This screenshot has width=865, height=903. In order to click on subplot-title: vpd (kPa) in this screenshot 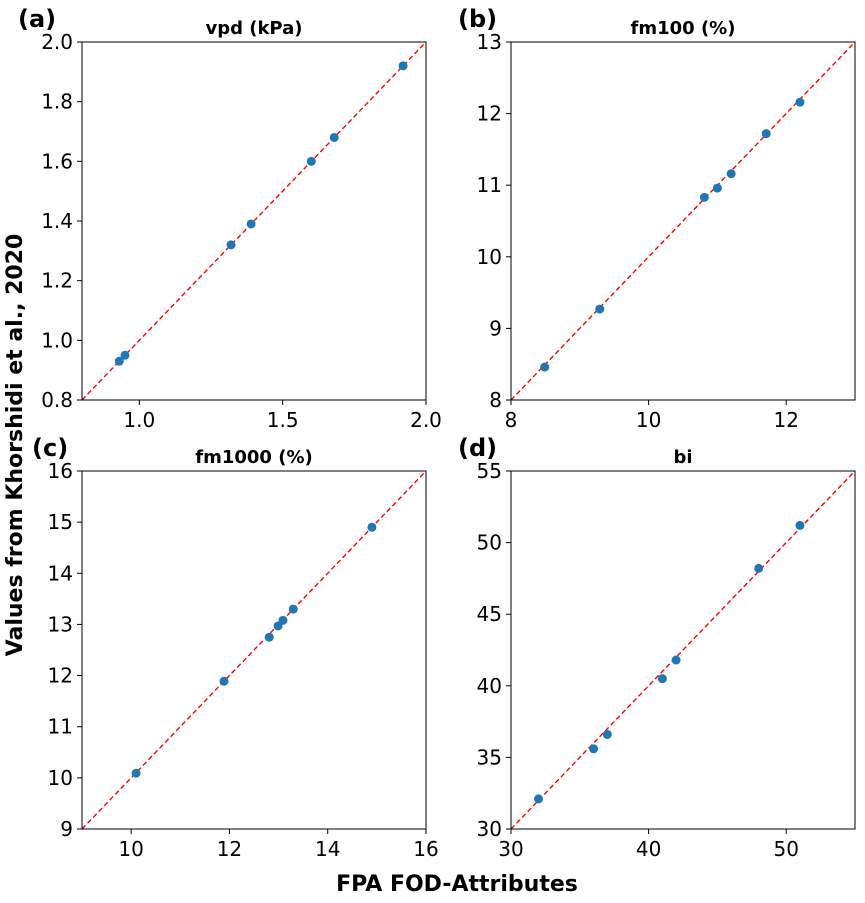, I will do `click(253, 28)`.